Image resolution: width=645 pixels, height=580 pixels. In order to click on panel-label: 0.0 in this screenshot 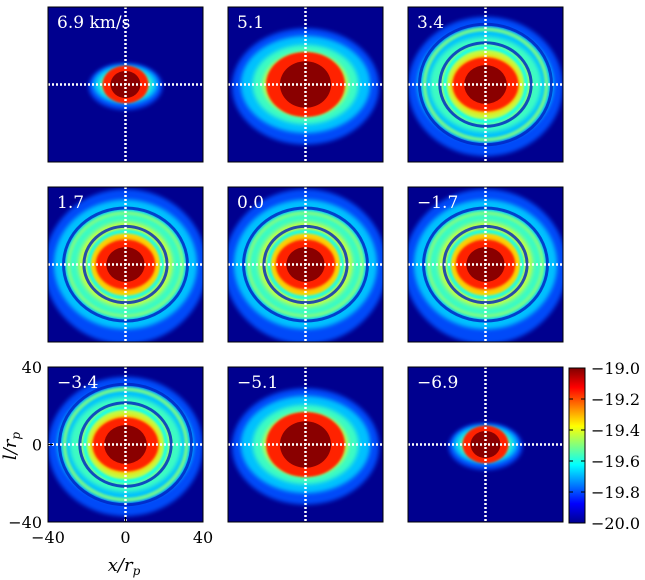, I will do `click(250, 203)`.